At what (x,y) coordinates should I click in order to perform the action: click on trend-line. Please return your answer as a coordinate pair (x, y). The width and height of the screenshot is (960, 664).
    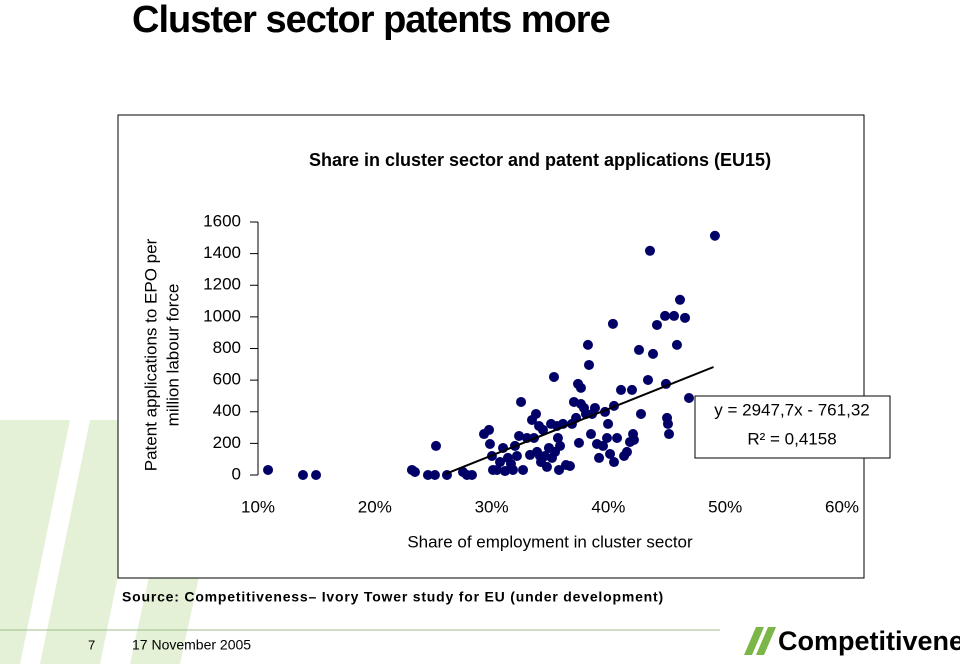
    Looking at the image, I should click on (579, 421).